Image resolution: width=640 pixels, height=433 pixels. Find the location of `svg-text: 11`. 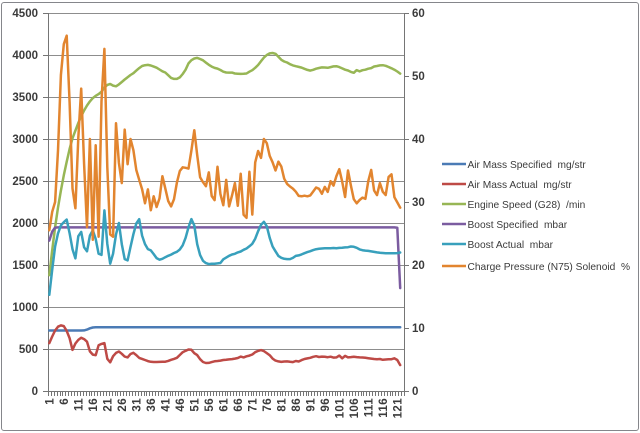

svg-text: 11 is located at coordinates (79, 404).